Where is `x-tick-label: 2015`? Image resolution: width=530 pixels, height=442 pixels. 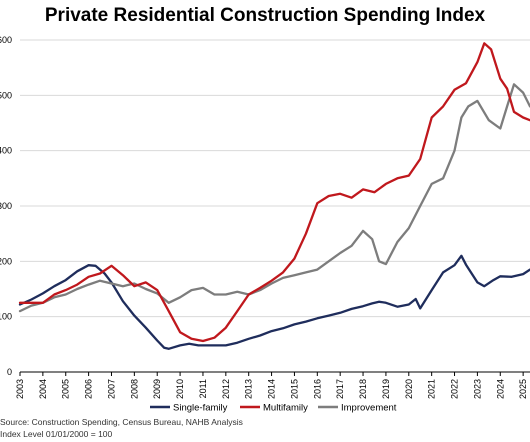
x-tick-label: 2015 is located at coordinates (294, 389).